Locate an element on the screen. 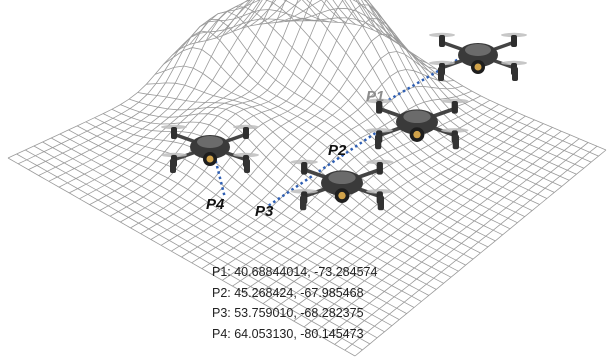 Image resolution: width=610 pixels, height=362 pixels. coordinate-p3: P3: 53.759010, -68.282375 is located at coordinates (288, 313).